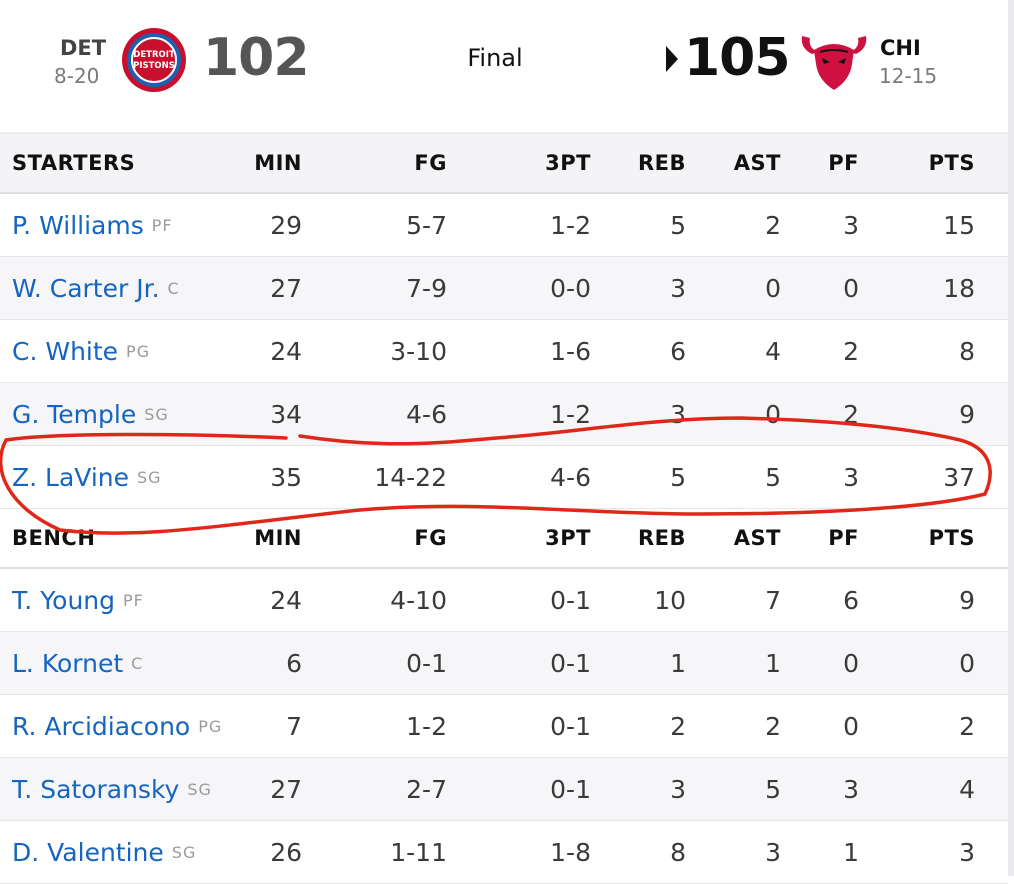 The width and height of the screenshot is (1014, 884). What do you see at coordinates (495, 58) in the screenshot?
I see `game-status: Final` at bounding box center [495, 58].